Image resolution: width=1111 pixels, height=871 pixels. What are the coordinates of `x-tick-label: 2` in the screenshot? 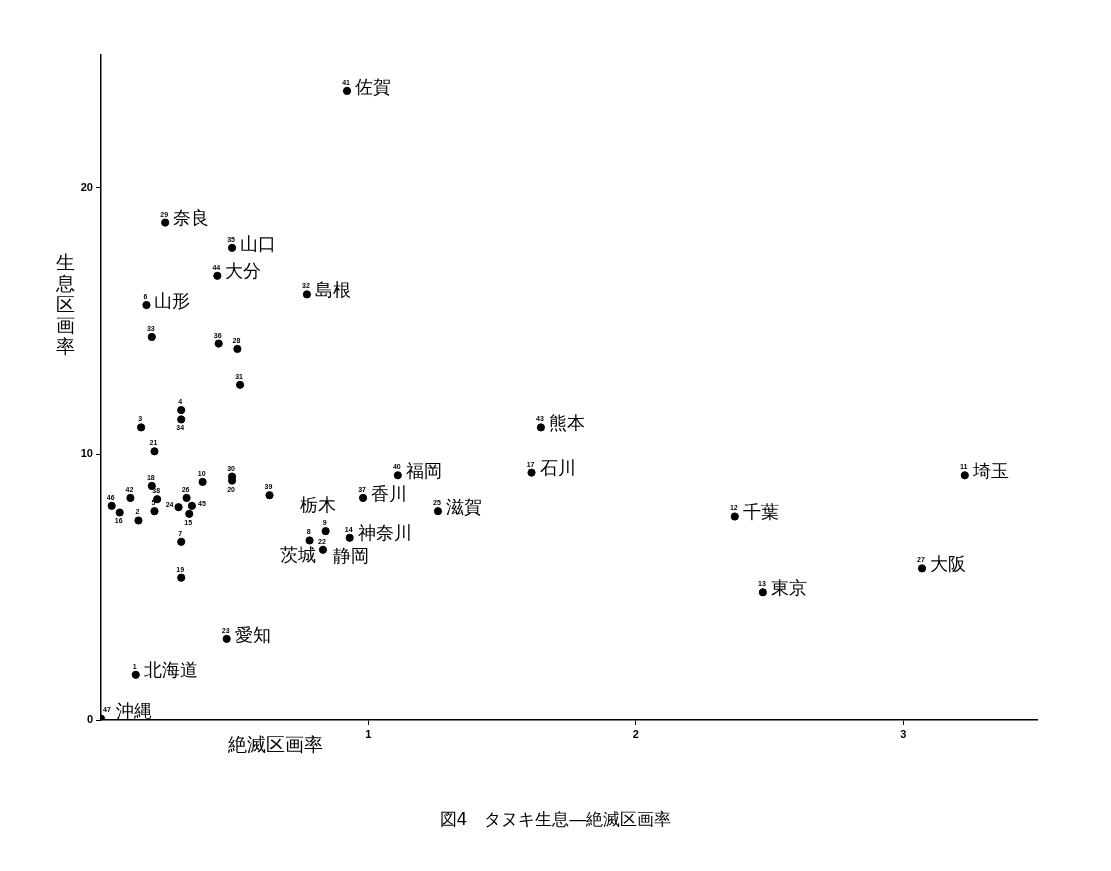 It's located at (635, 733).